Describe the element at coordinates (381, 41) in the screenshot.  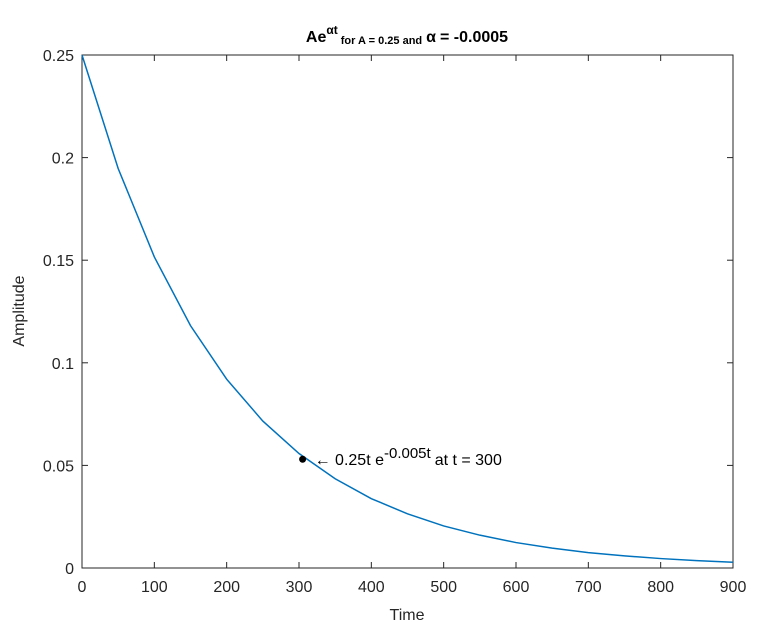
I see `title-part: for A = 0.25 and` at that location.